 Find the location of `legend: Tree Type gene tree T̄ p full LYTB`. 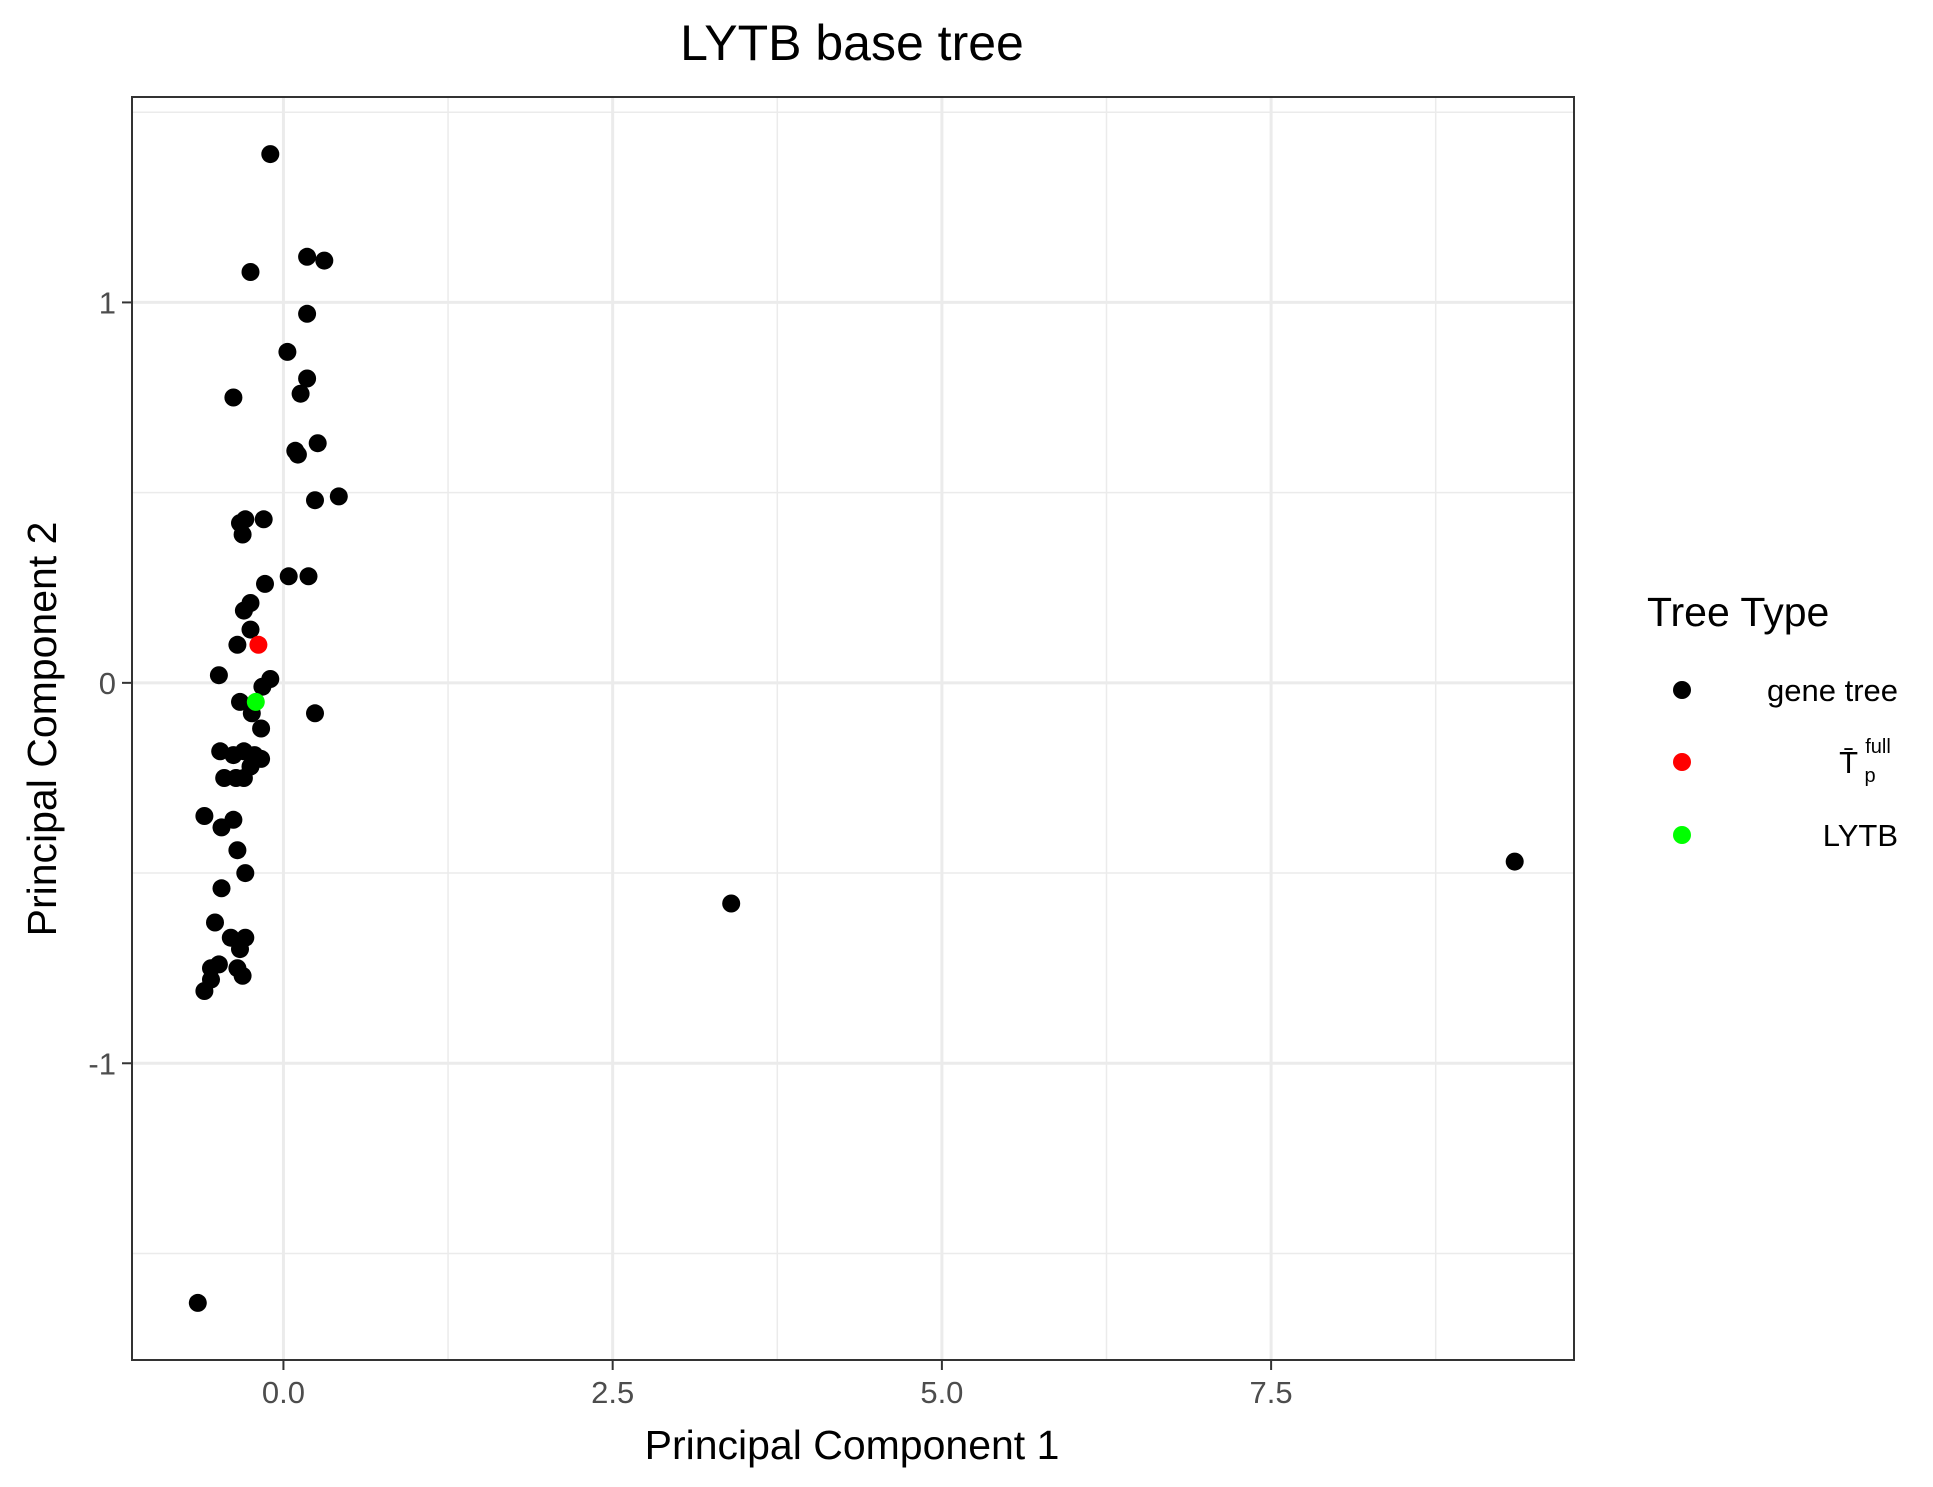

legend: Tree Type gene tree T̄ p full LYTB is located at coordinates (1772, 721).